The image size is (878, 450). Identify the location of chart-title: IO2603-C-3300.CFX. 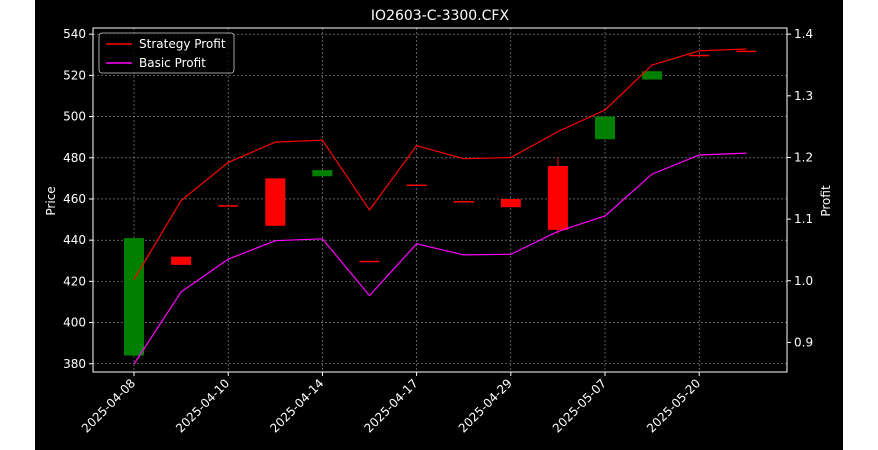
(440, 16).